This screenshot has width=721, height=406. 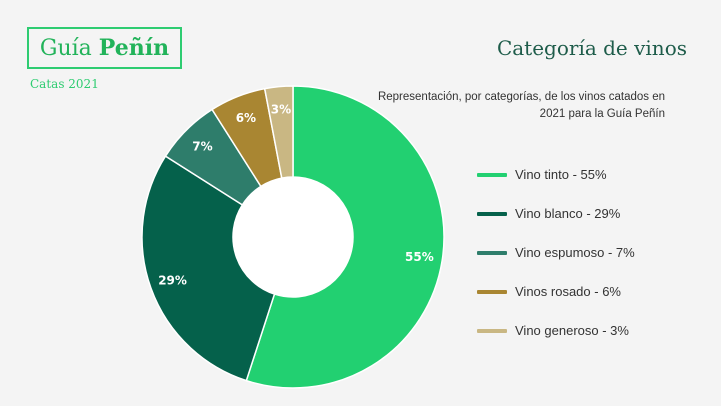 I want to click on logo-text-penin: Peñín, so click(x=134, y=48).